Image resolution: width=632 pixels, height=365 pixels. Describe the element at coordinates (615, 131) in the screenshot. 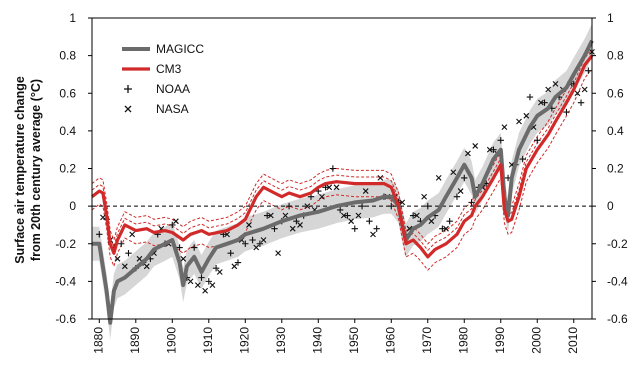

I see `y-tick-label-right: 0.4` at that location.